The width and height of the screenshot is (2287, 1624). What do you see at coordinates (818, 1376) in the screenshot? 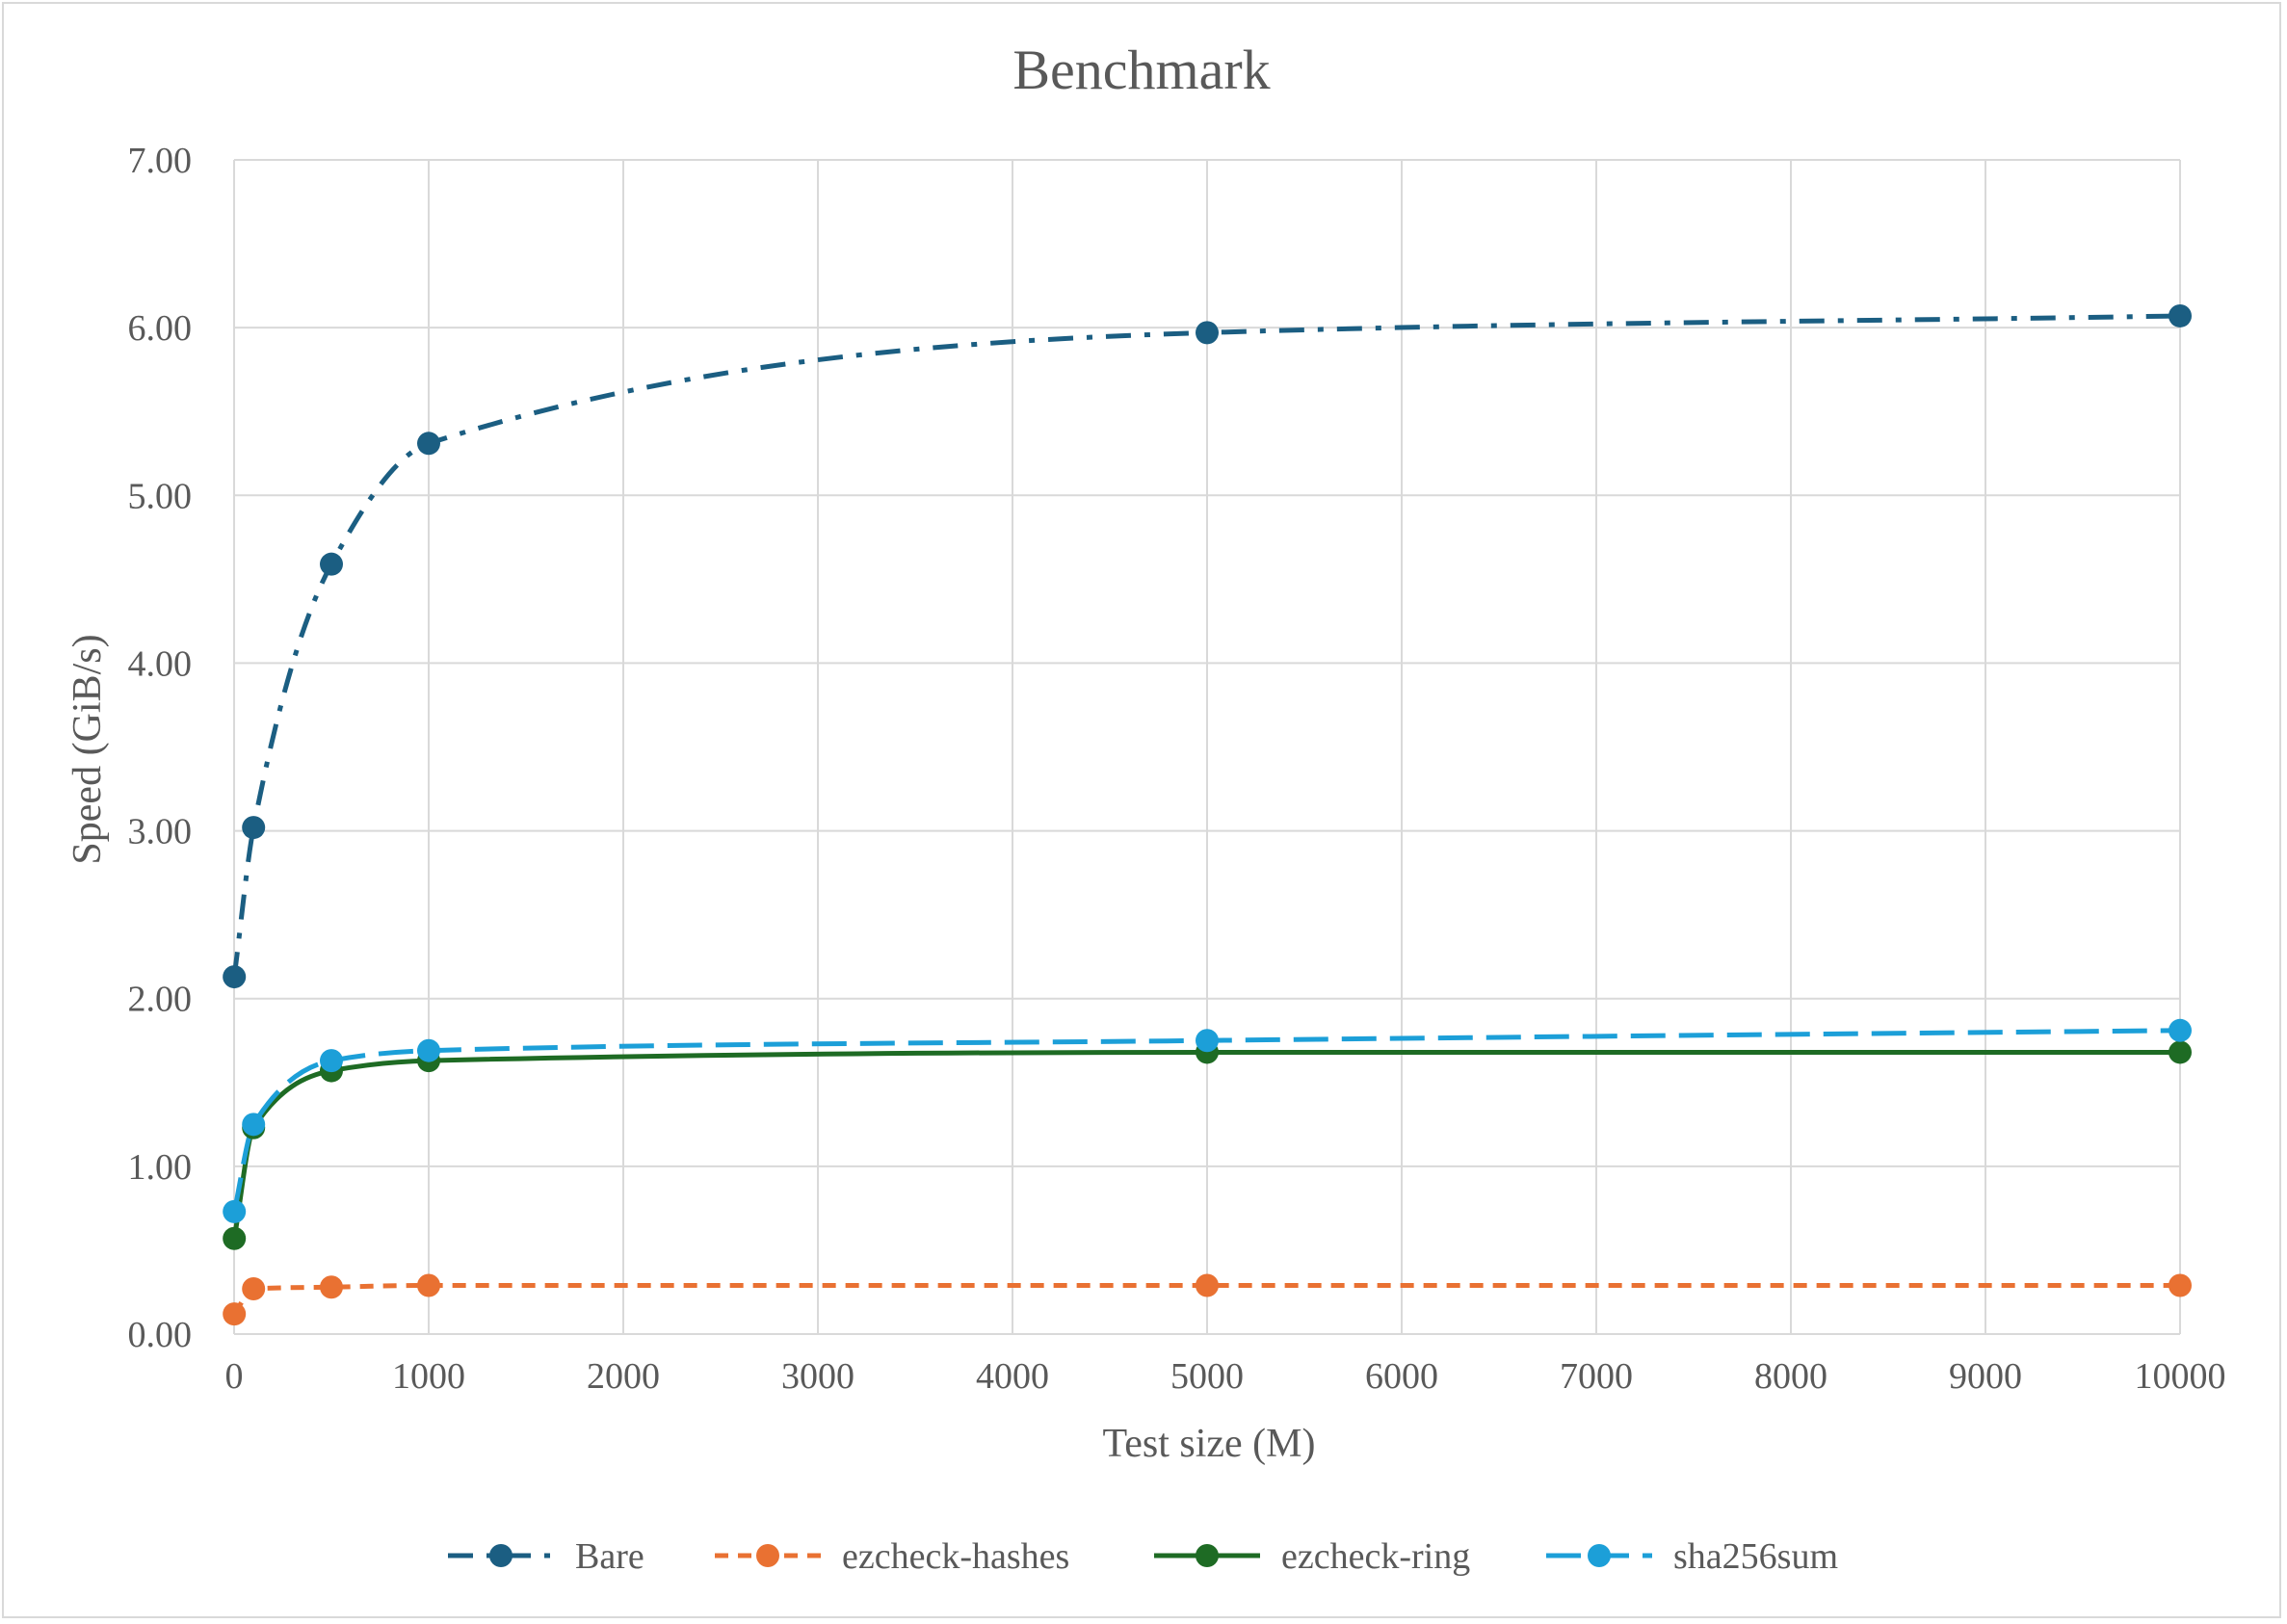
I see `x-tick-label: 3000` at bounding box center [818, 1376].